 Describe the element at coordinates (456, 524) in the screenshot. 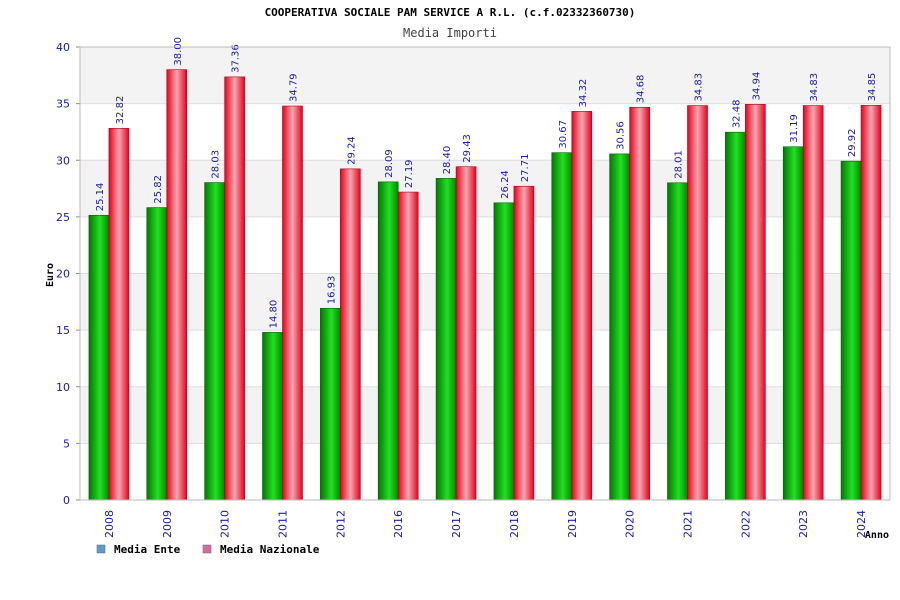

I see `x-tick-label: 2017` at that location.